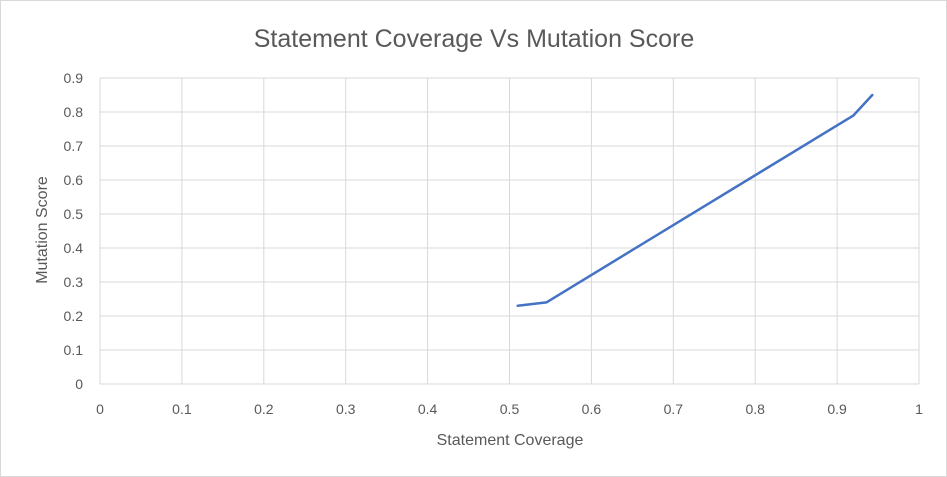 This screenshot has width=947, height=477. What do you see at coordinates (100, 409) in the screenshot?
I see `x-tick-label: 0` at bounding box center [100, 409].